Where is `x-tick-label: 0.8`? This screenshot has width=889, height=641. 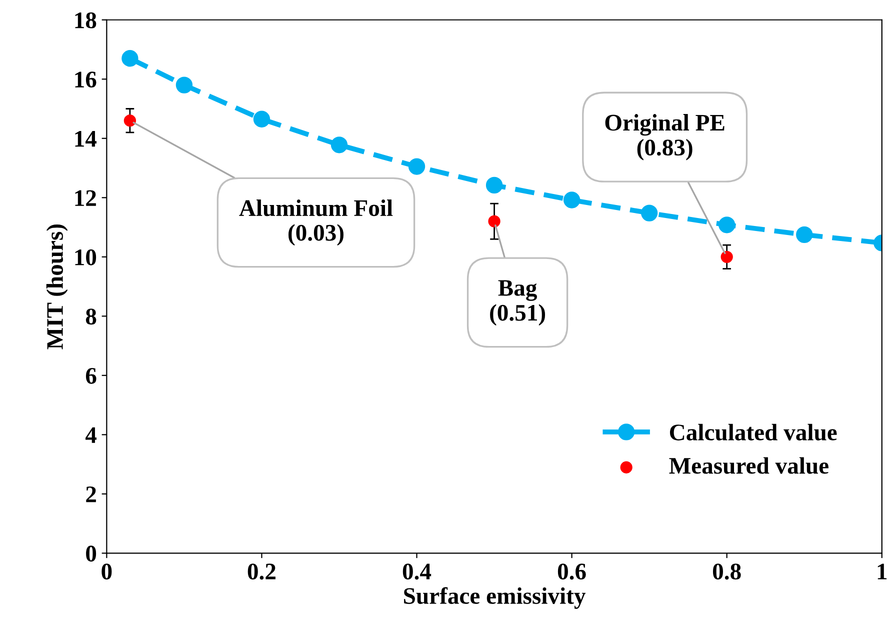 x-tick-label: 0.8 is located at coordinates (726, 572).